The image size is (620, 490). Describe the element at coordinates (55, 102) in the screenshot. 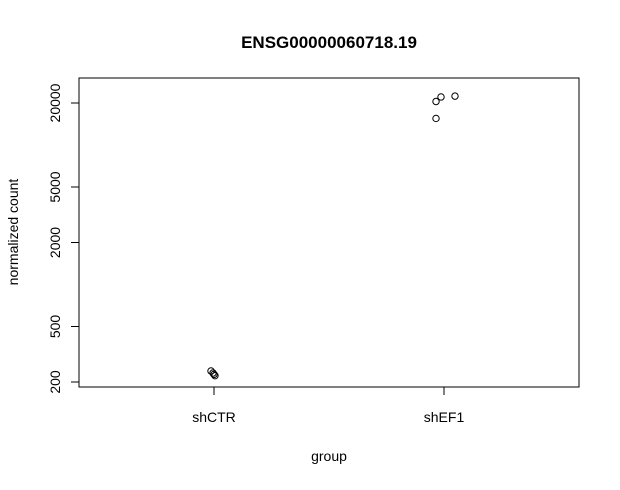

I see `y-tick-label: 20000` at that location.